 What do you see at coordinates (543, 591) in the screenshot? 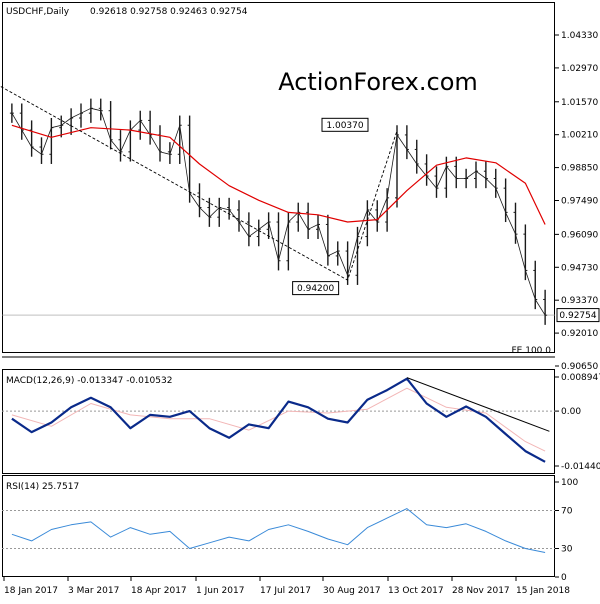
I see `time-tick-label-8: 15 Jan 2018` at bounding box center [543, 591].